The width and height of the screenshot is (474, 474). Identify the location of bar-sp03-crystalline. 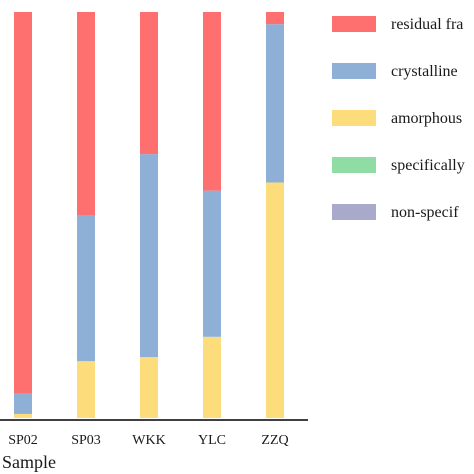
(86, 288).